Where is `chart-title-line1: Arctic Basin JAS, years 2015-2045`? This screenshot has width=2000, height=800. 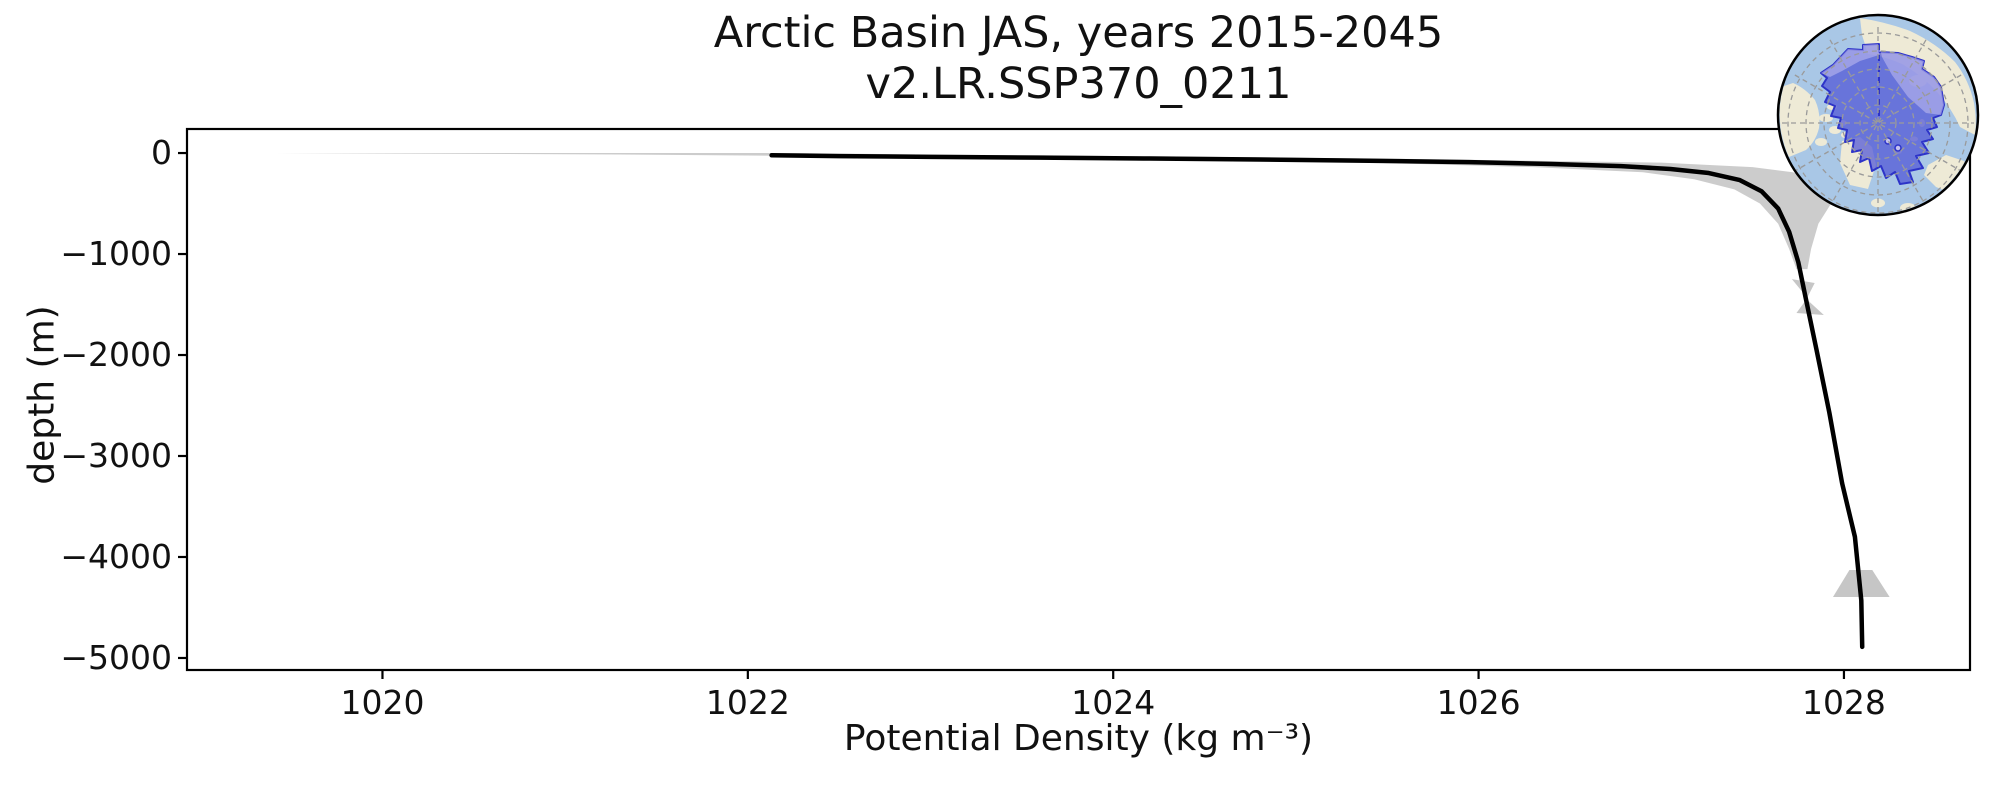
chart-title-line1: Arctic Basin JAS, years 2015-2045 is located at coordinates (1078, 33).